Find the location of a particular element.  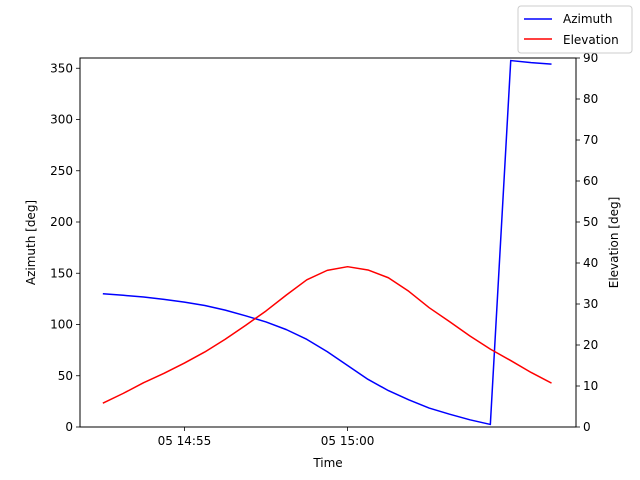

x-axis-label: Time is located at coordinates (327, 463).